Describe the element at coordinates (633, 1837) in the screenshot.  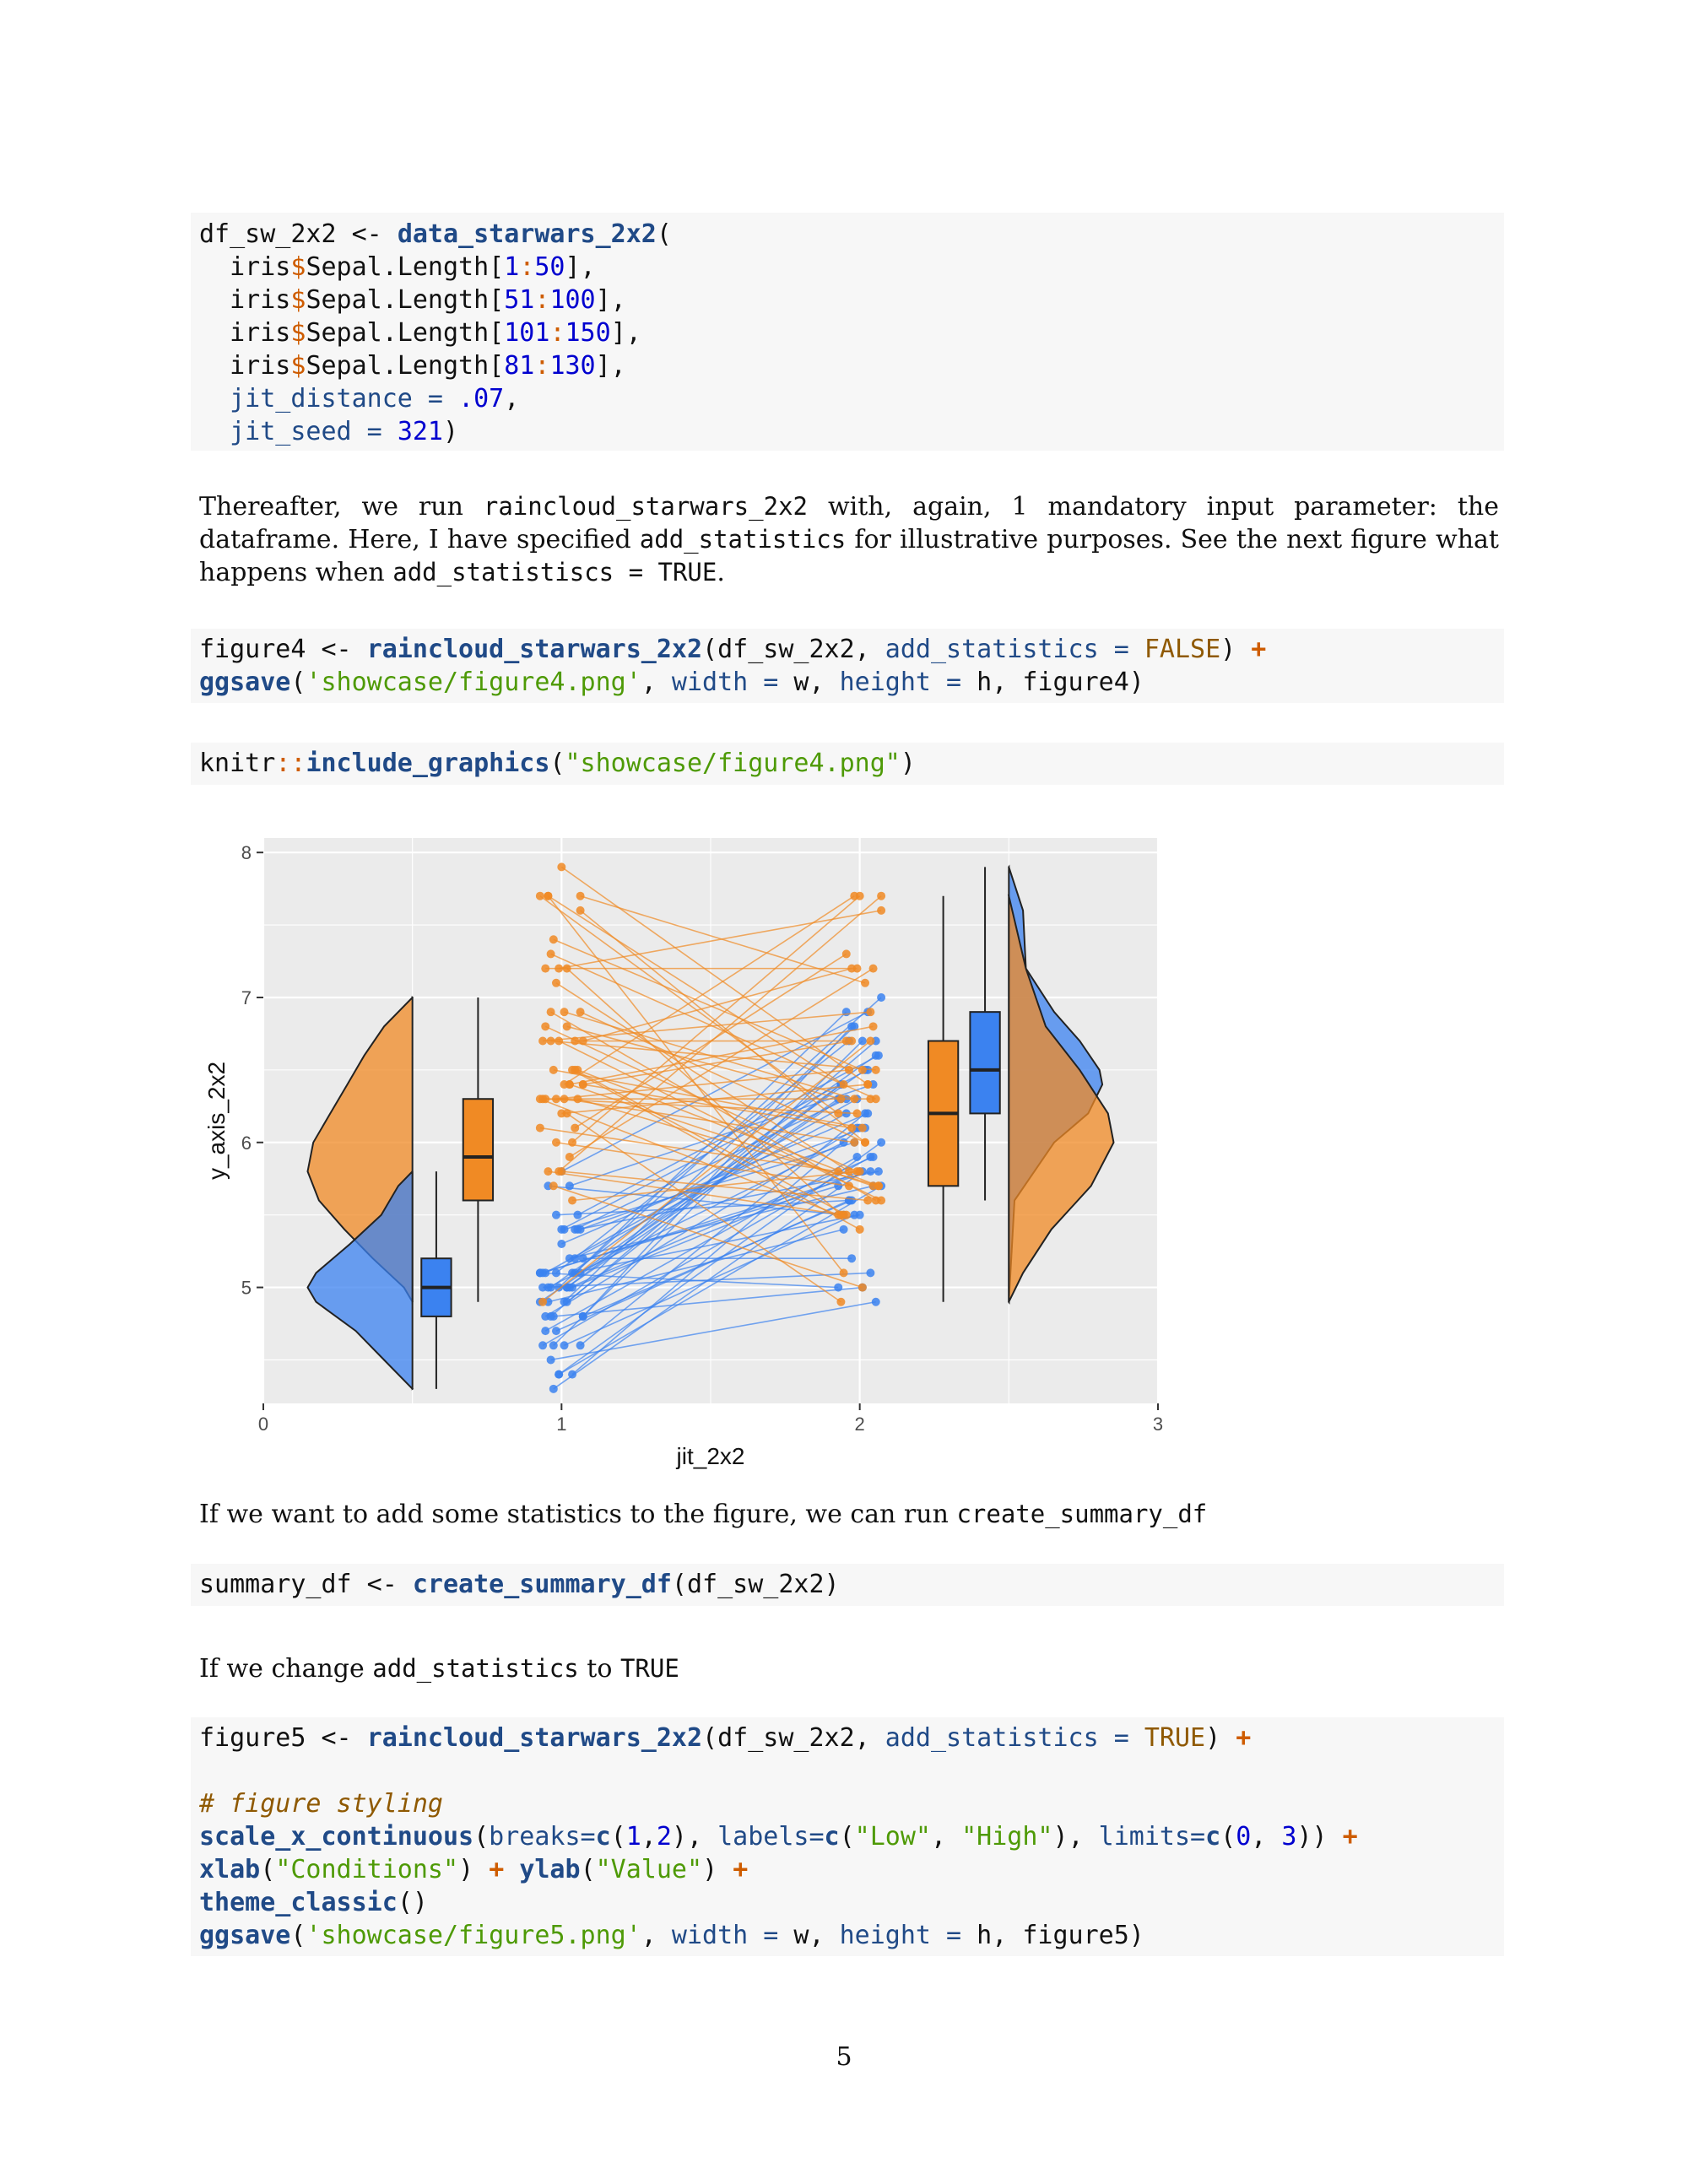
I see `code-token: 1` at that location.